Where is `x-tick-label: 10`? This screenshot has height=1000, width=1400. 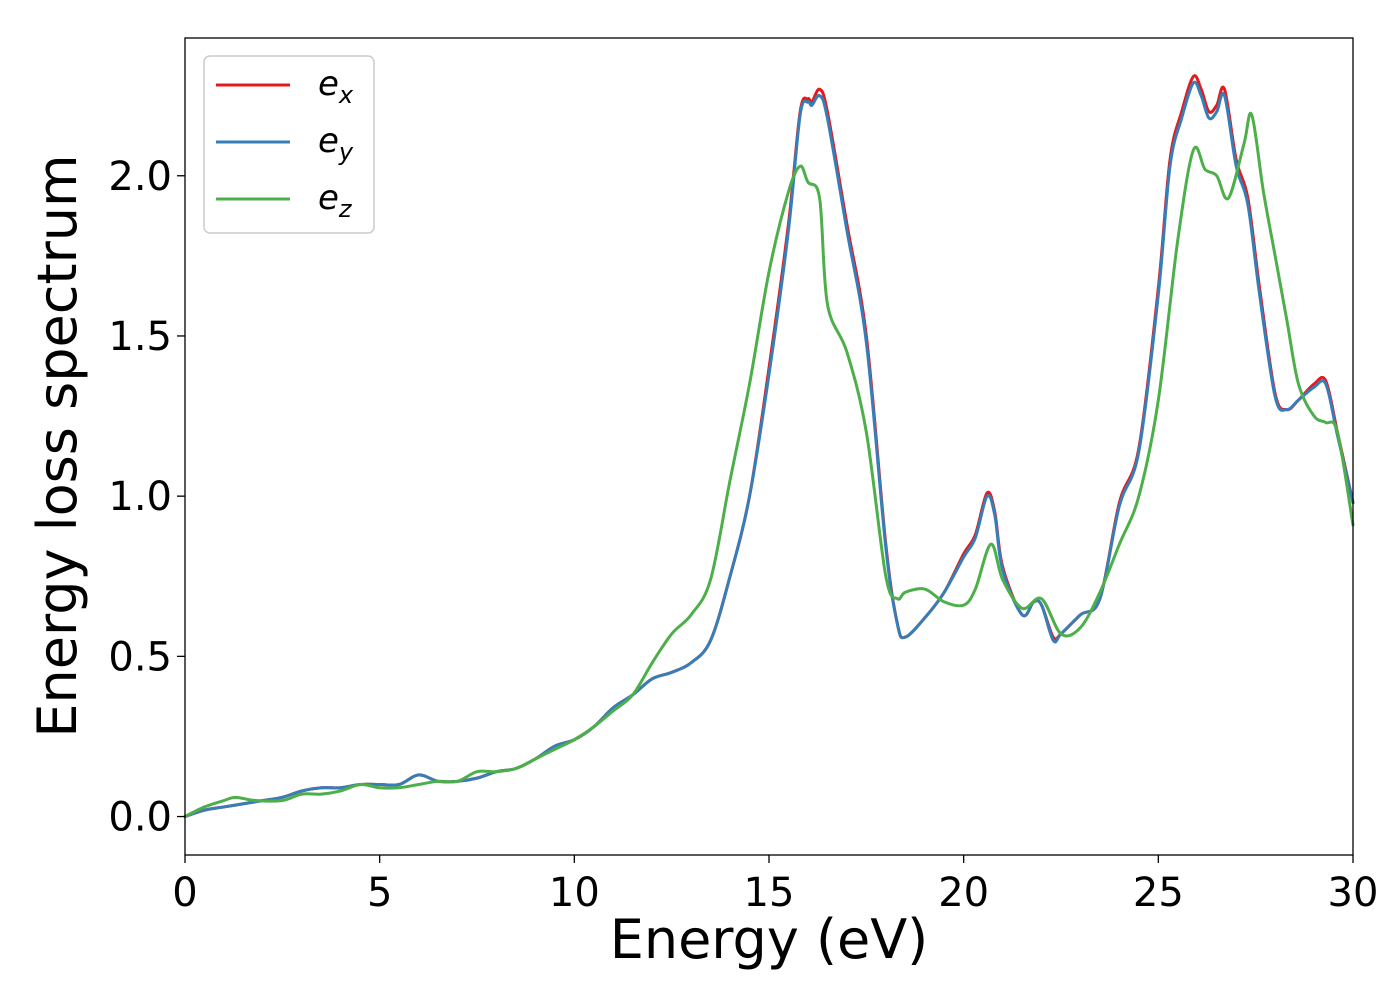 x-tick-label: 10 is located at coordinates (574, 893).